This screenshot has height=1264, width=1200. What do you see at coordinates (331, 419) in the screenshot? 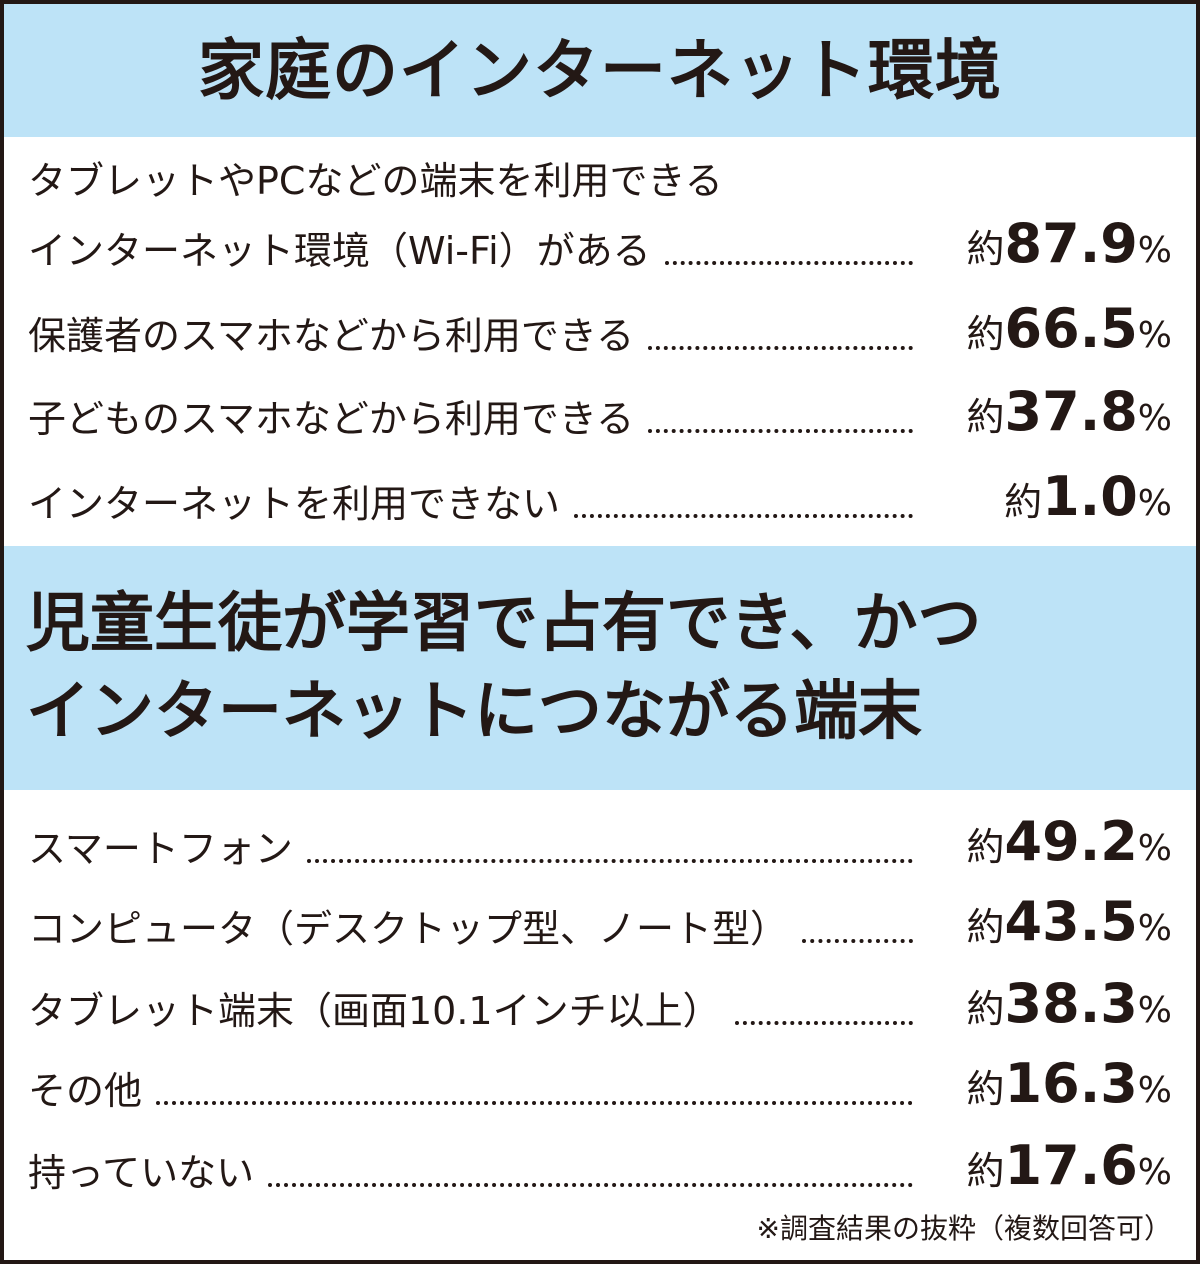
I see `row-label: 子どものスマホなどから利用できる` at bounding box center [331, 419].